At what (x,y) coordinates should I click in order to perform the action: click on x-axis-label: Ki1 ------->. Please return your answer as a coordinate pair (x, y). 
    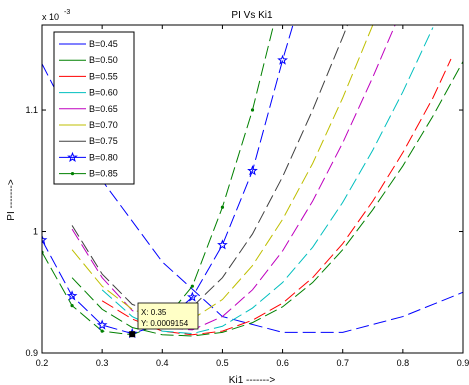
    Looking at the image, I should click on (252, 380).